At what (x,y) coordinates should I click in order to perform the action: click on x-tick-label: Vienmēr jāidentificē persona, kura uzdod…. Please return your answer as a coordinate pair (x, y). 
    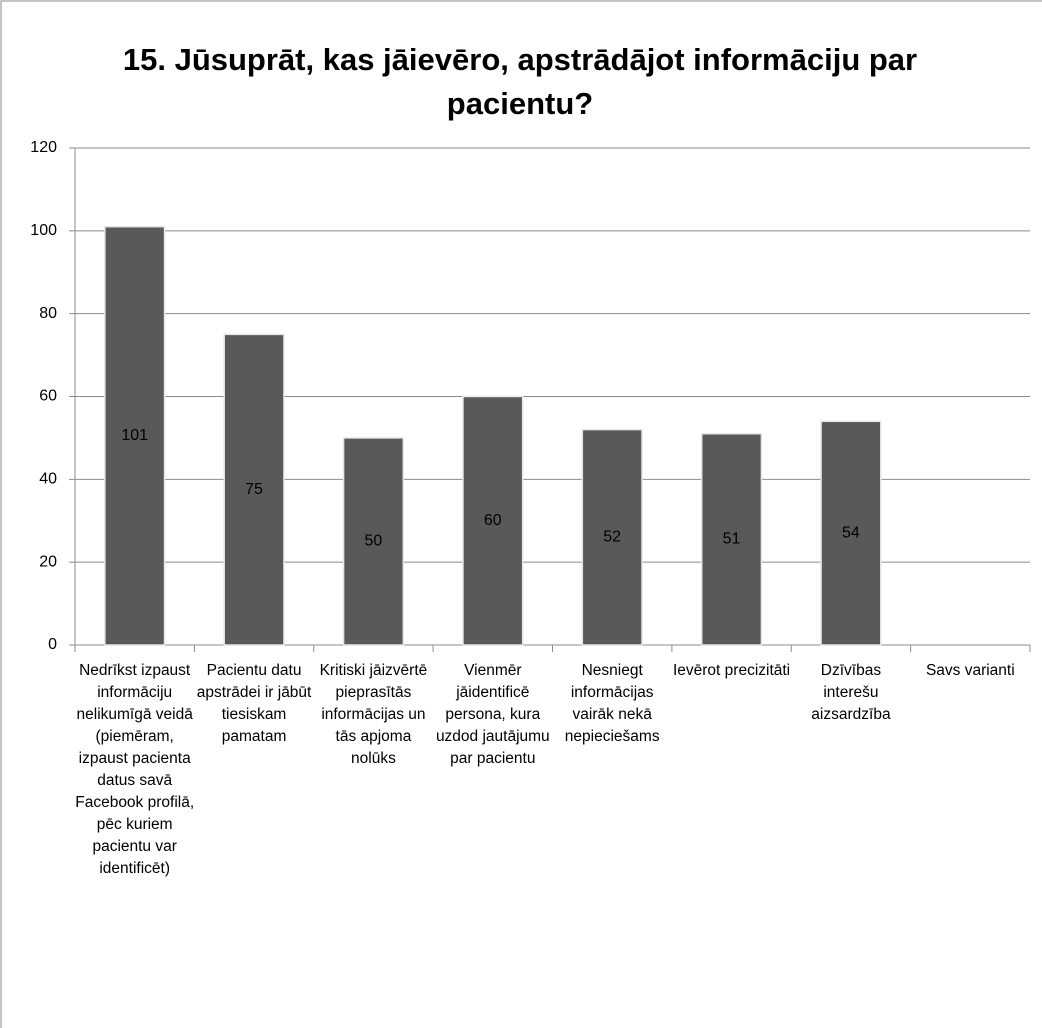
    Looking at the image, I should click on (492, 714).